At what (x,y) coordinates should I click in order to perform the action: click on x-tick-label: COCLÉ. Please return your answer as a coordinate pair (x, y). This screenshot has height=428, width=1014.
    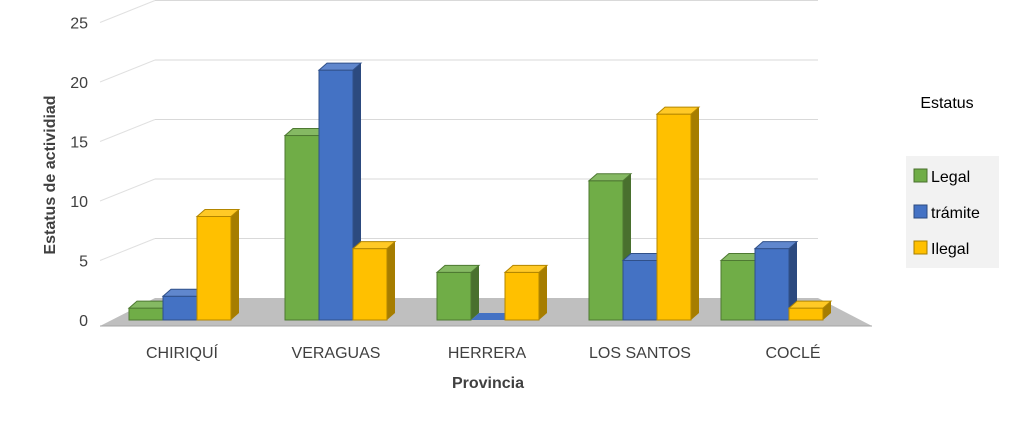
    Looking at the image, I should click on (792, 352).